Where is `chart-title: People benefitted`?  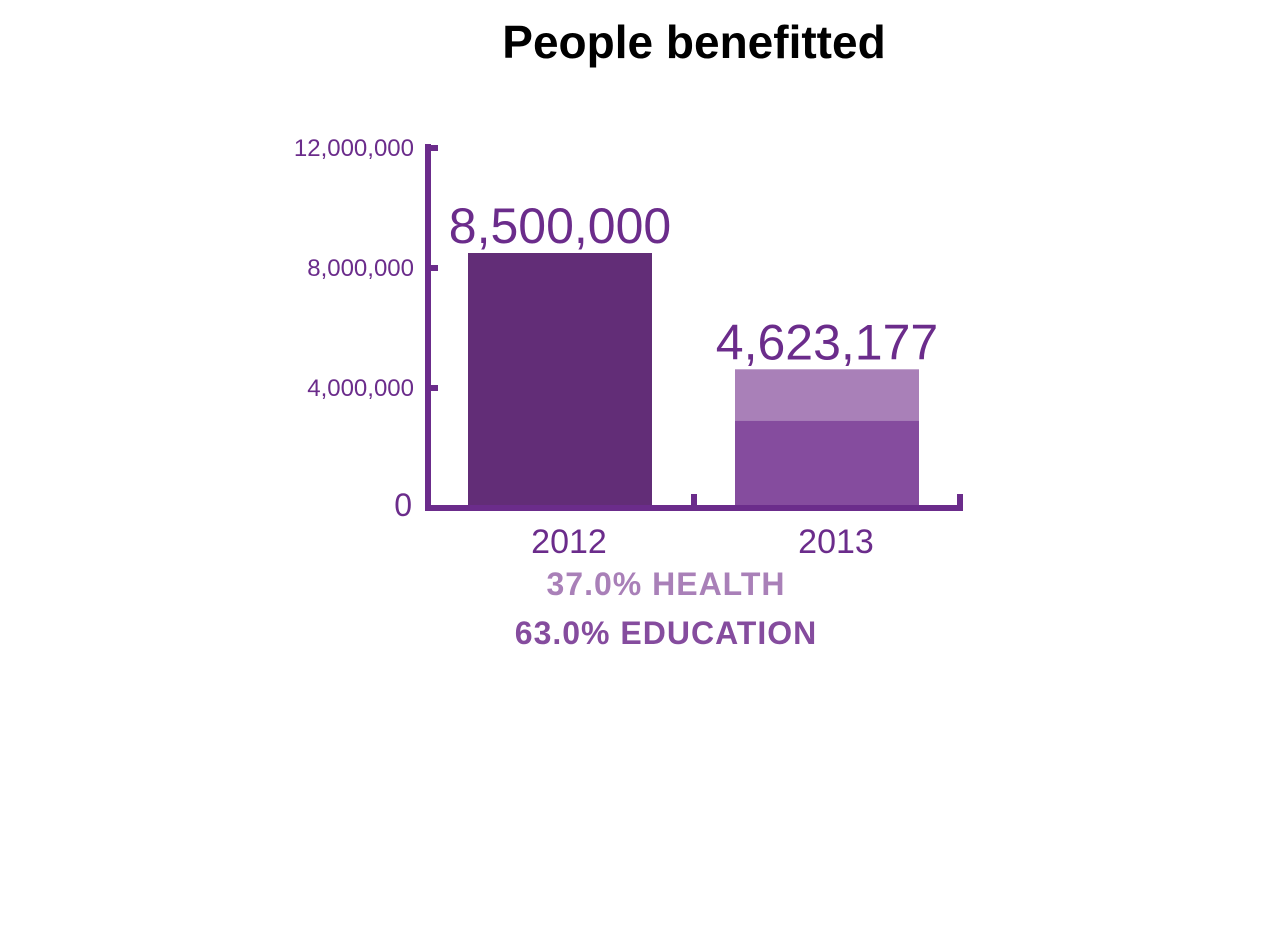
chart-title: People benefitted is located at coordinates (693, 42).